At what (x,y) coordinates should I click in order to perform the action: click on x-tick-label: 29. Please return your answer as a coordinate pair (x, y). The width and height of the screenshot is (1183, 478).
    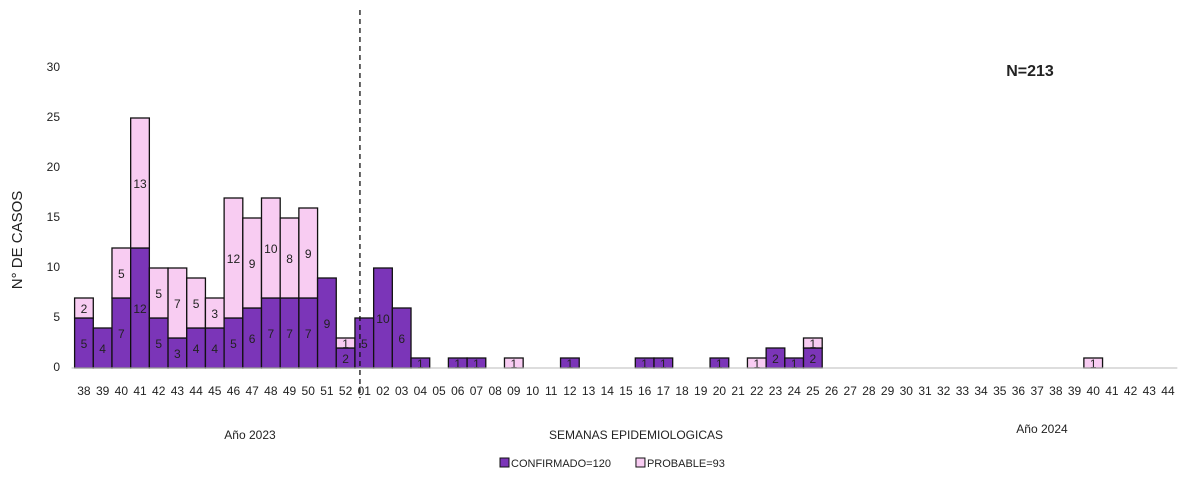
    Looking at the image, I should click on (888, 391).